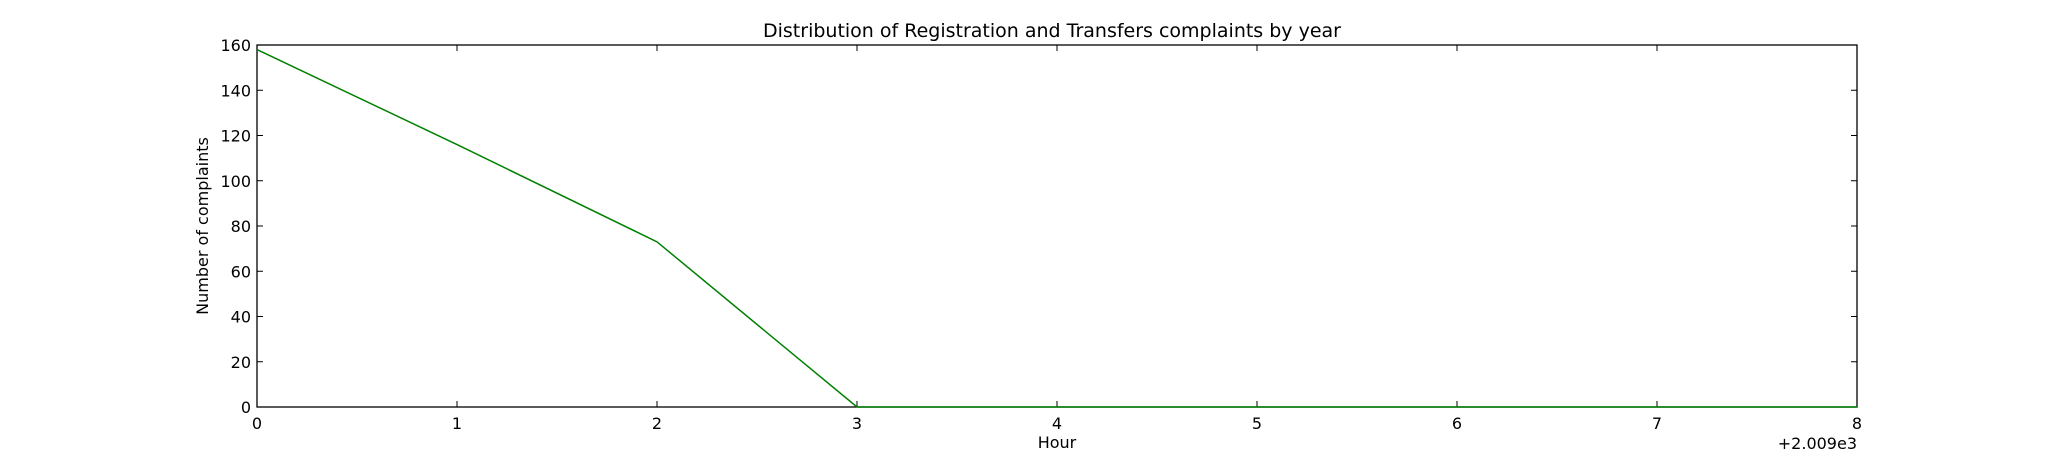  I want to click on x-tick-label: 4, so click(1057, 423).